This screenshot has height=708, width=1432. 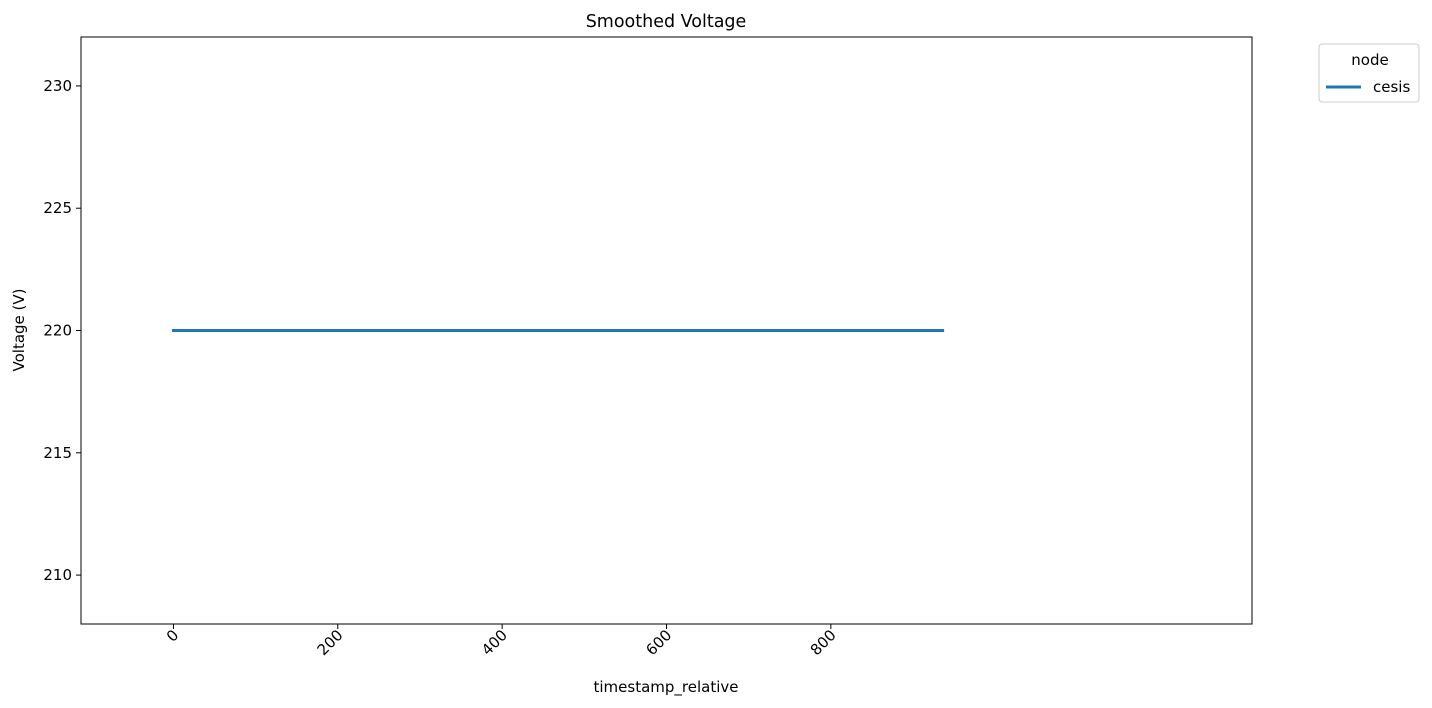 What do you see at coordinates (1369, 73) in the screenshot?
I see `legend: node cesis` at bounding box center [1369, 73].